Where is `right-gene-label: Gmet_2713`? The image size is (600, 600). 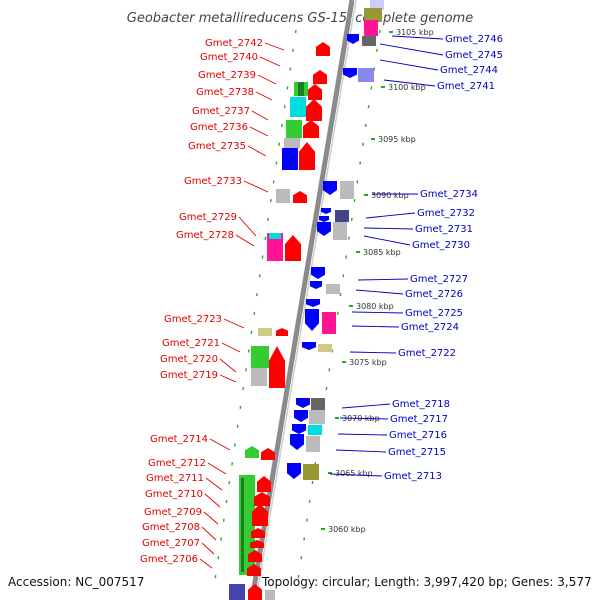
right-gene-label: Gmet_2713 is located at coordinates (413, 476).